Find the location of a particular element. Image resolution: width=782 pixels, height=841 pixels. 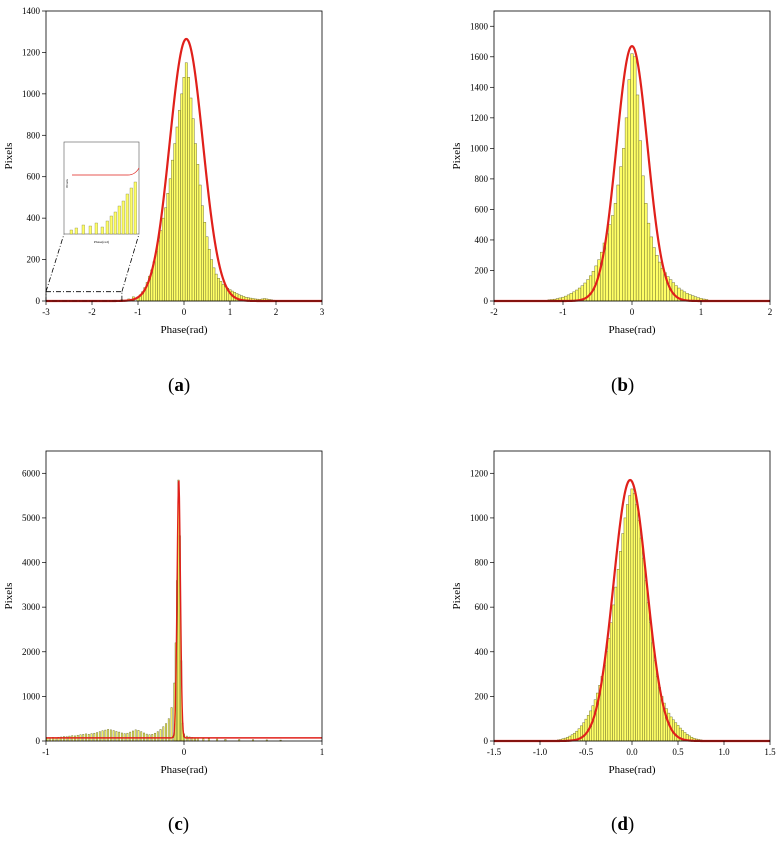

inset-frame is located at coordinates (101, 188).